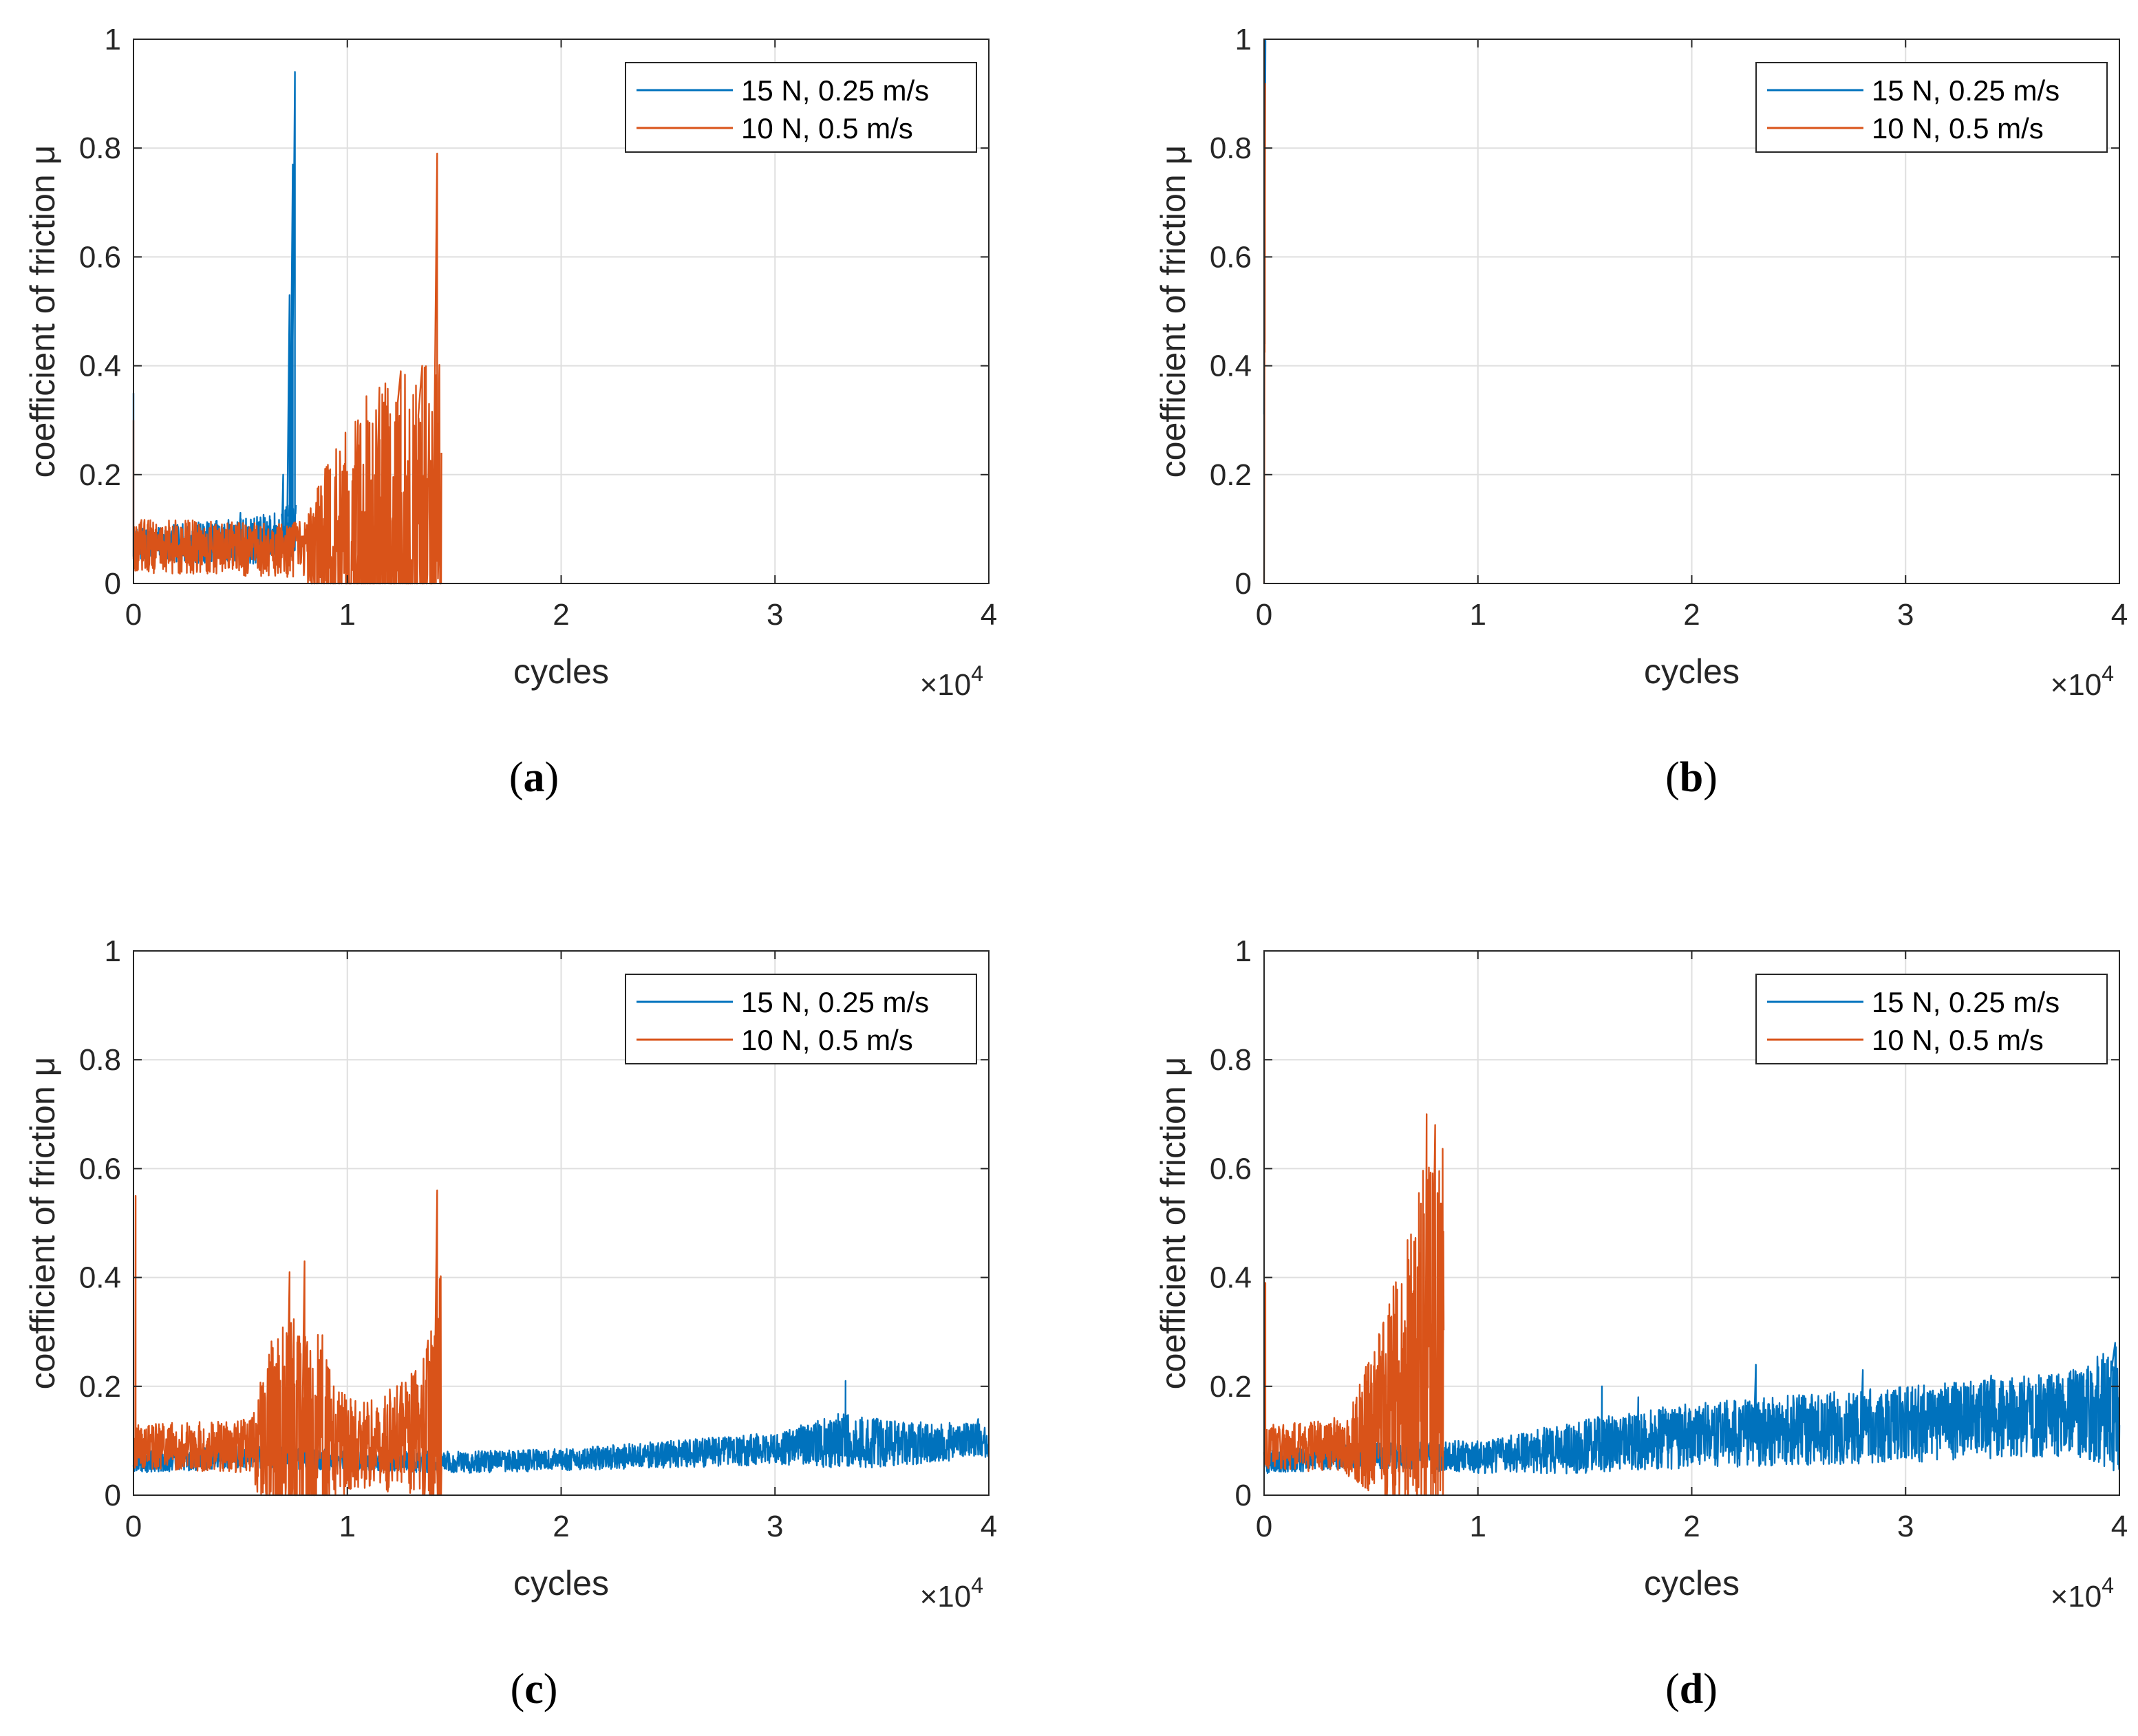 This screenshot has height=1736, width=2138. I want to click on panel-label: (b), so click(1691, 777).